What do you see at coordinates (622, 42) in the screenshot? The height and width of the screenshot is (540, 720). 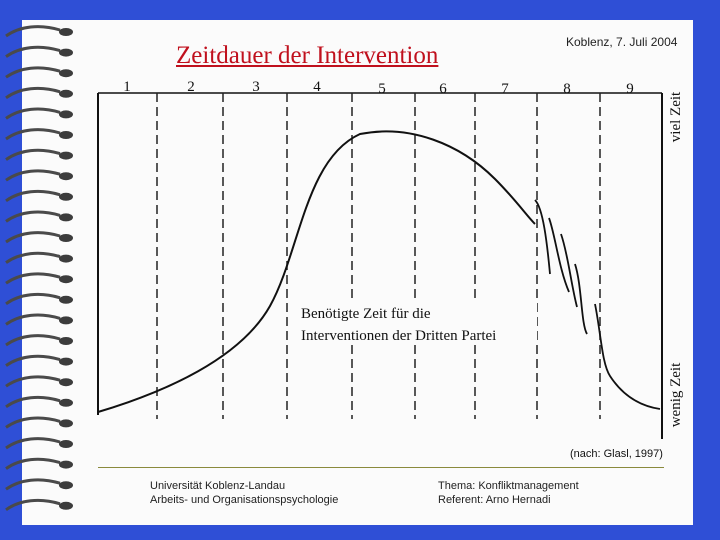 I see `date-label: Koblenz, 7. Juli 2004` at bounding box center [622, 42].